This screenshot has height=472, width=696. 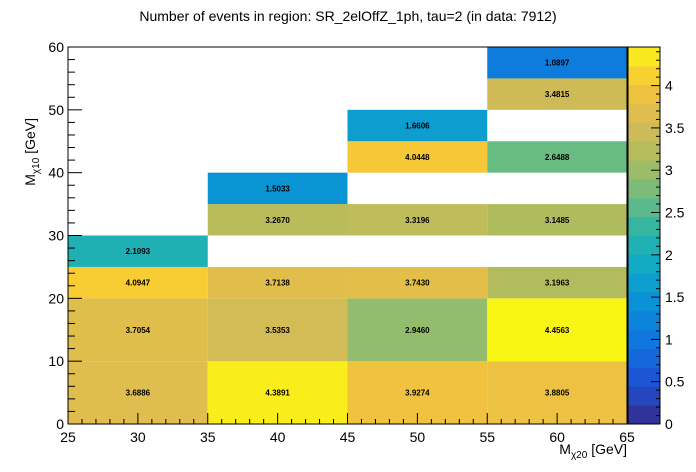 I want to click on x-tick-label: 60, so click(x=557, y=437).